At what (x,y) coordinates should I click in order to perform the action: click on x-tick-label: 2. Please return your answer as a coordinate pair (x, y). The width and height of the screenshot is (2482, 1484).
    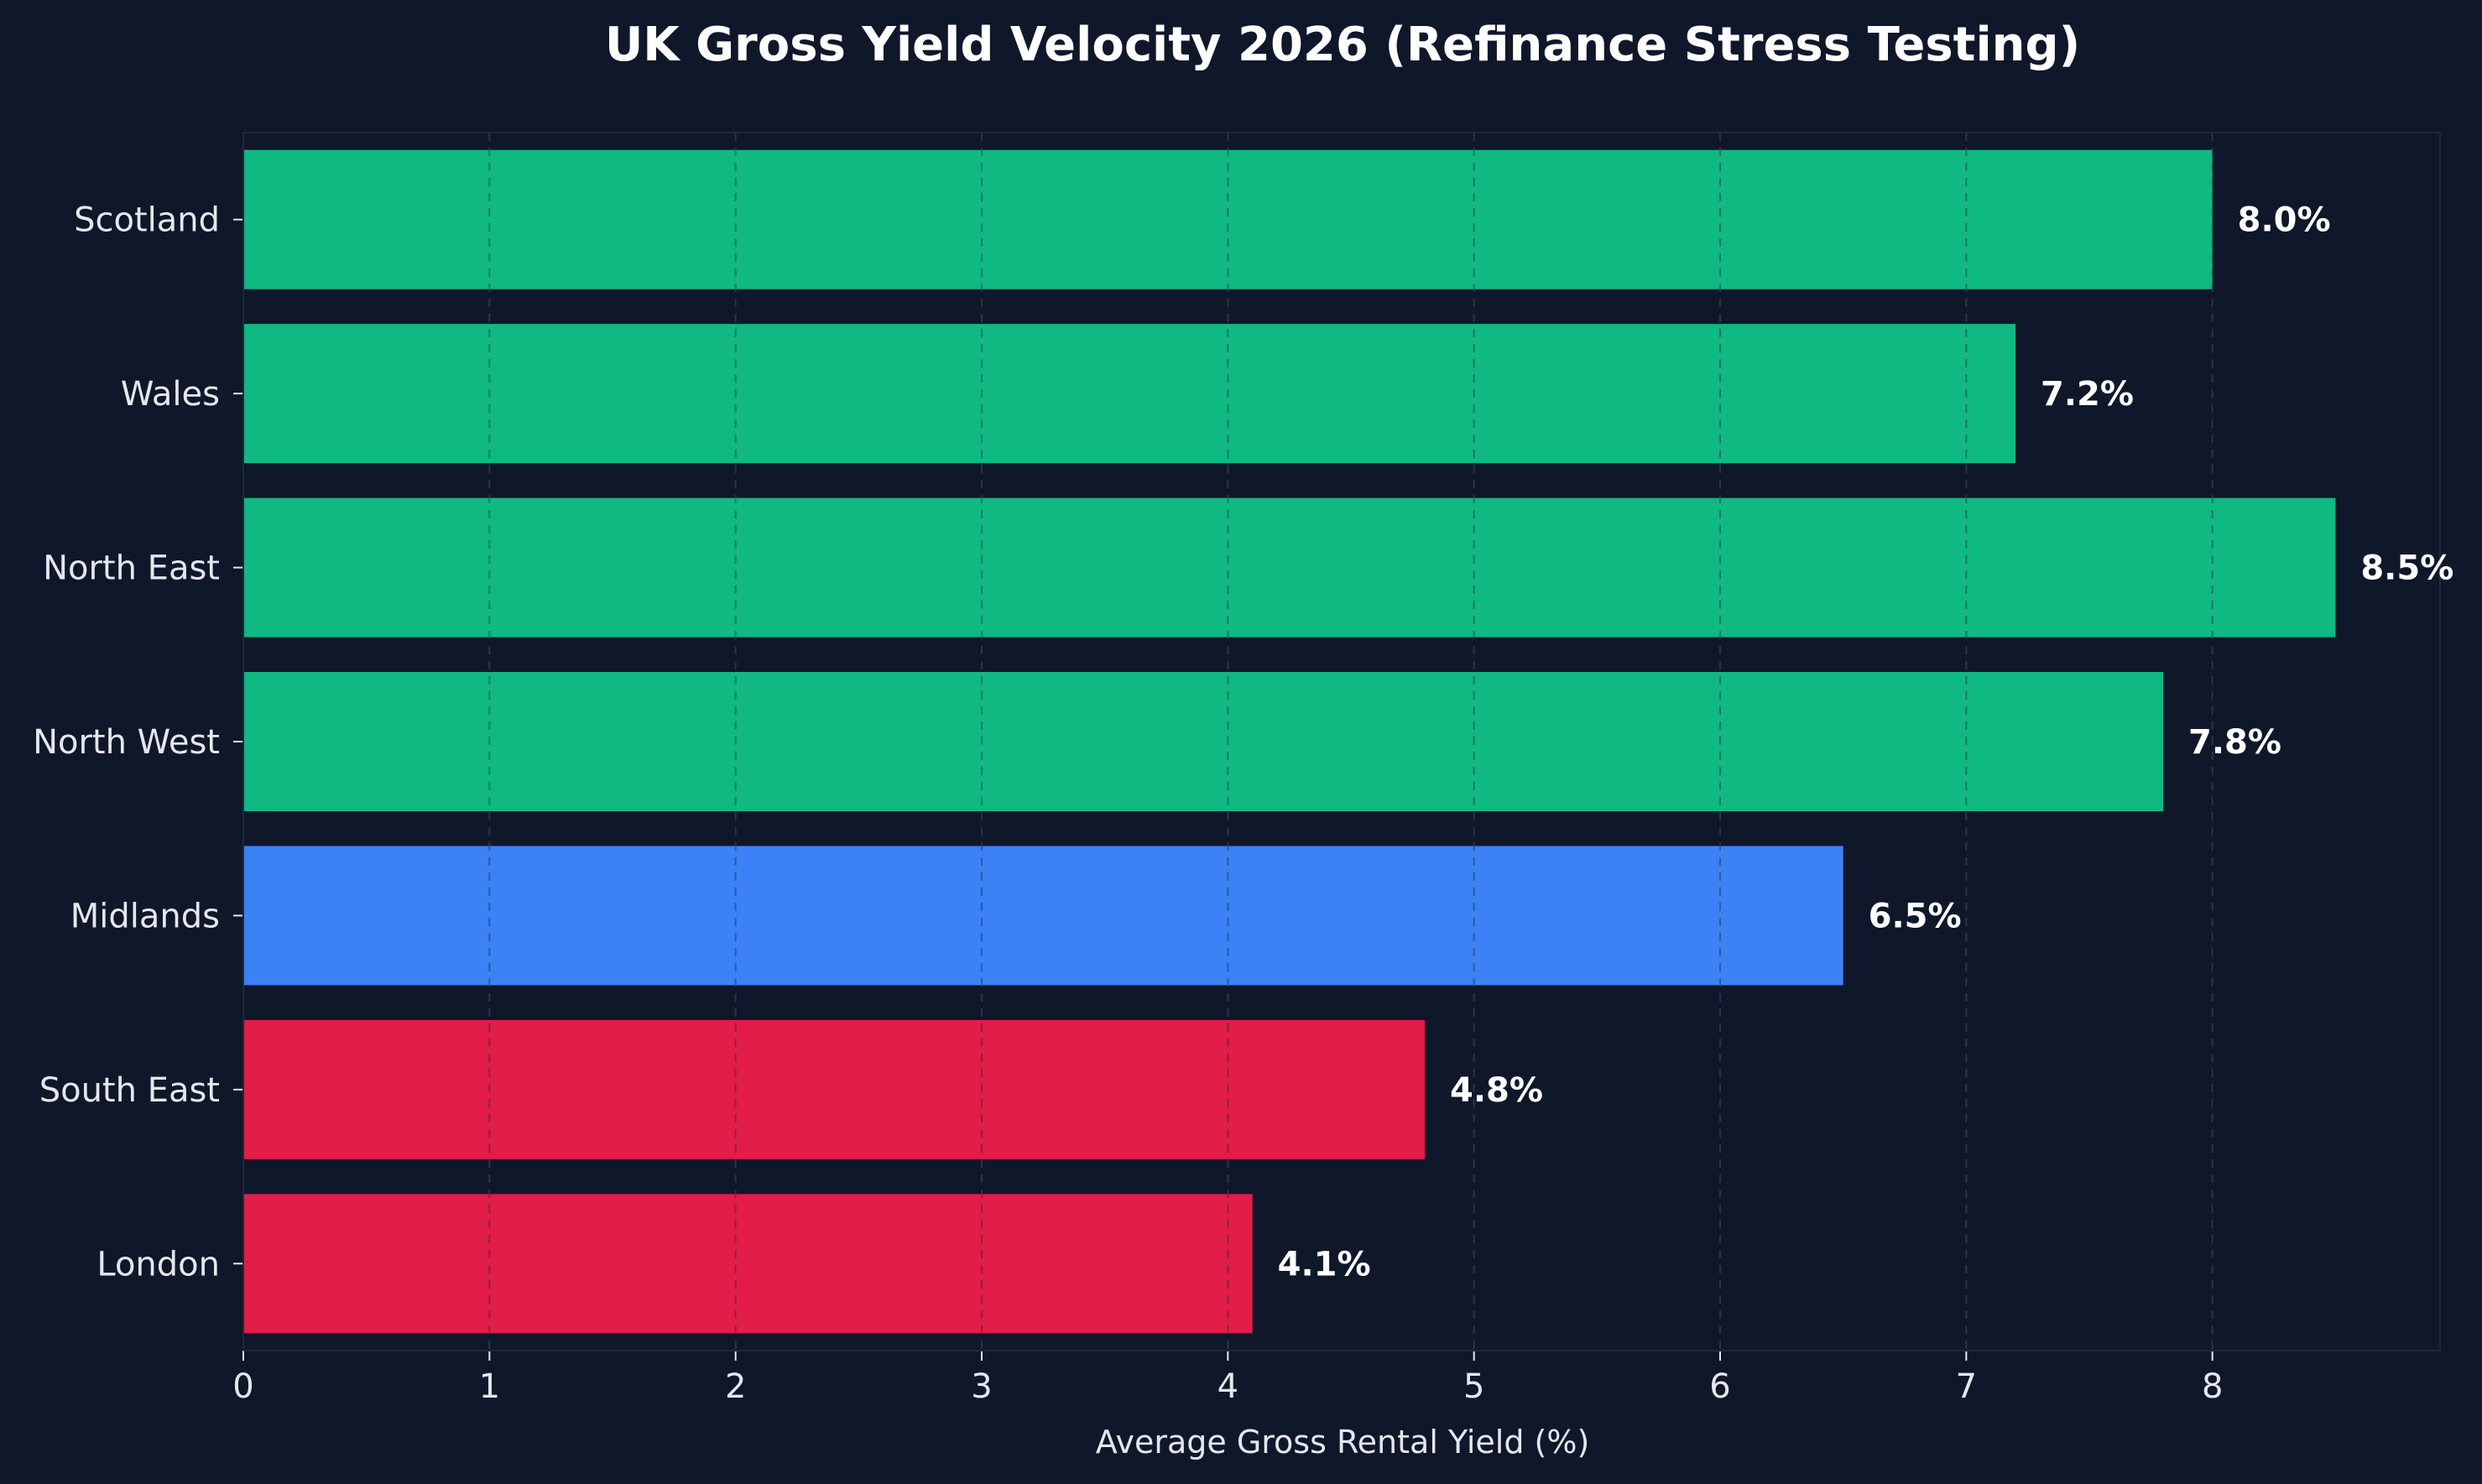
    Looking at the image, I should click on (736, 1386).